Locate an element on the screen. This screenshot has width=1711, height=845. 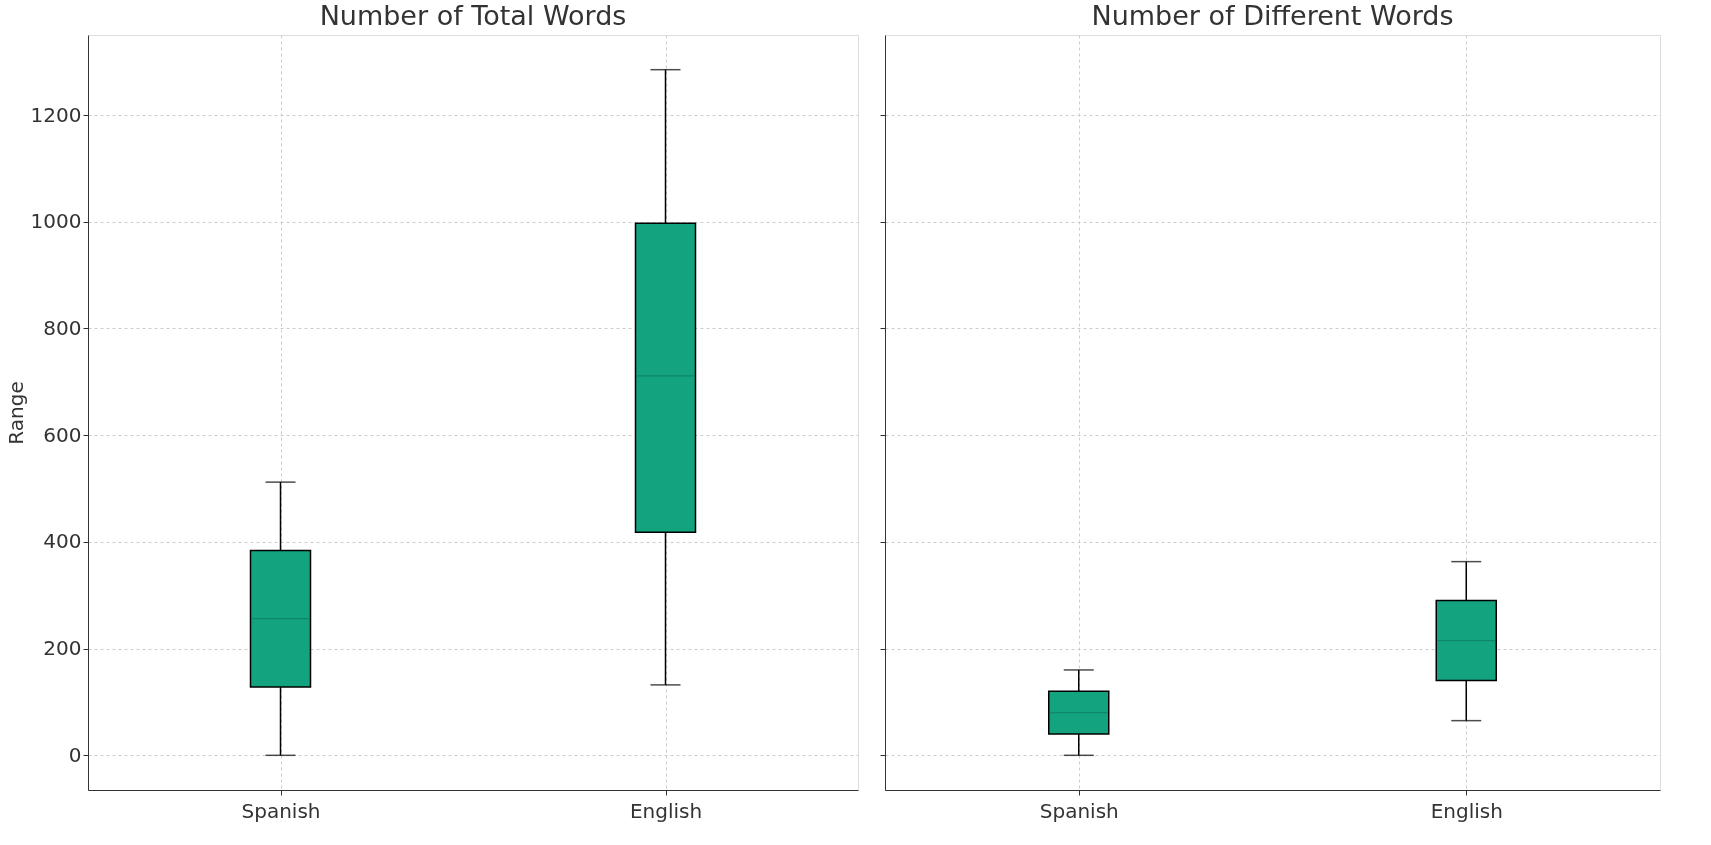
y-axis-title: Range is located at coordinates (15, 413).